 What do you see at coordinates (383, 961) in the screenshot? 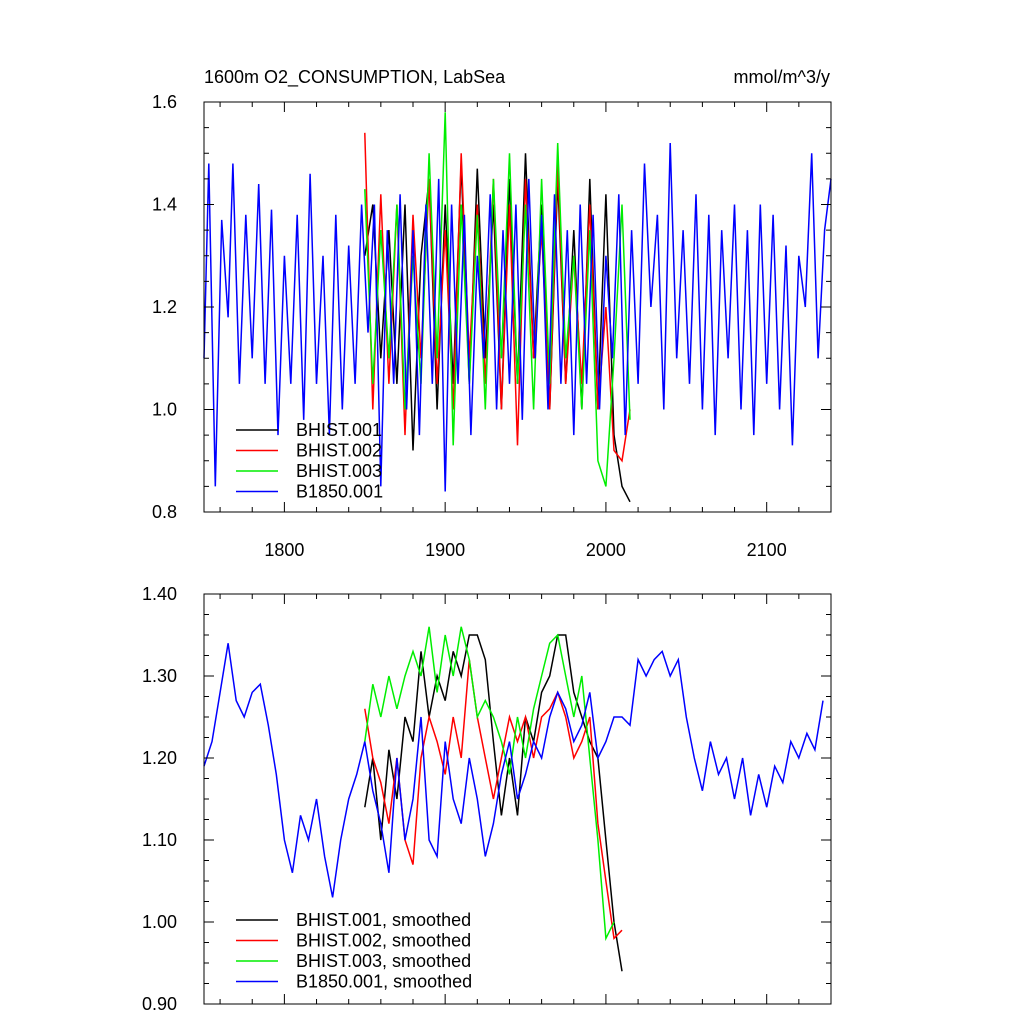
I see `legend-label: BHIST.003, smoothed` at bounding box center [383, 961].